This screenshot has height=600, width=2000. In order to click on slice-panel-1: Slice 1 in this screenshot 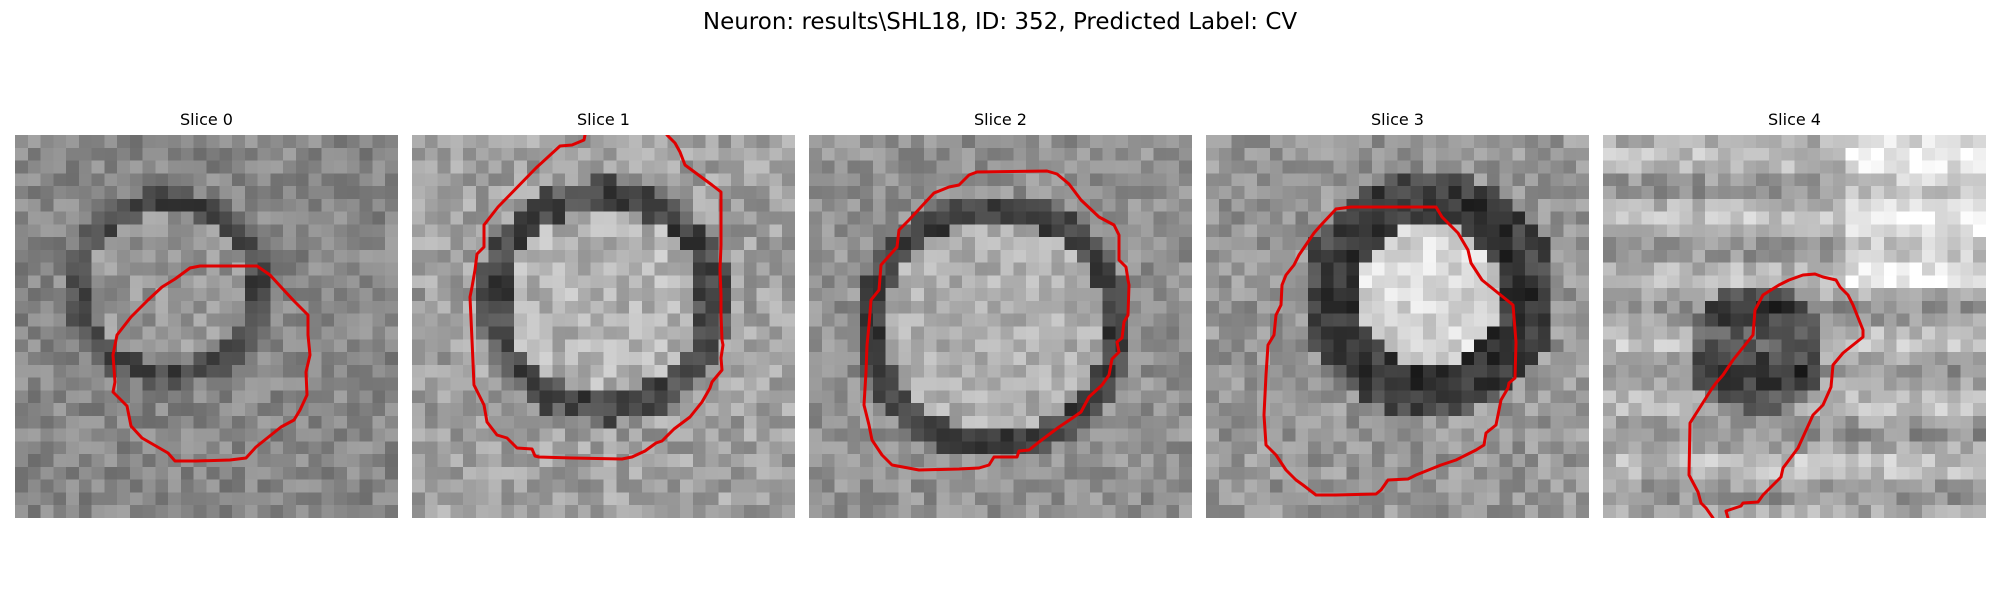, I will do `click(603, 314)`.